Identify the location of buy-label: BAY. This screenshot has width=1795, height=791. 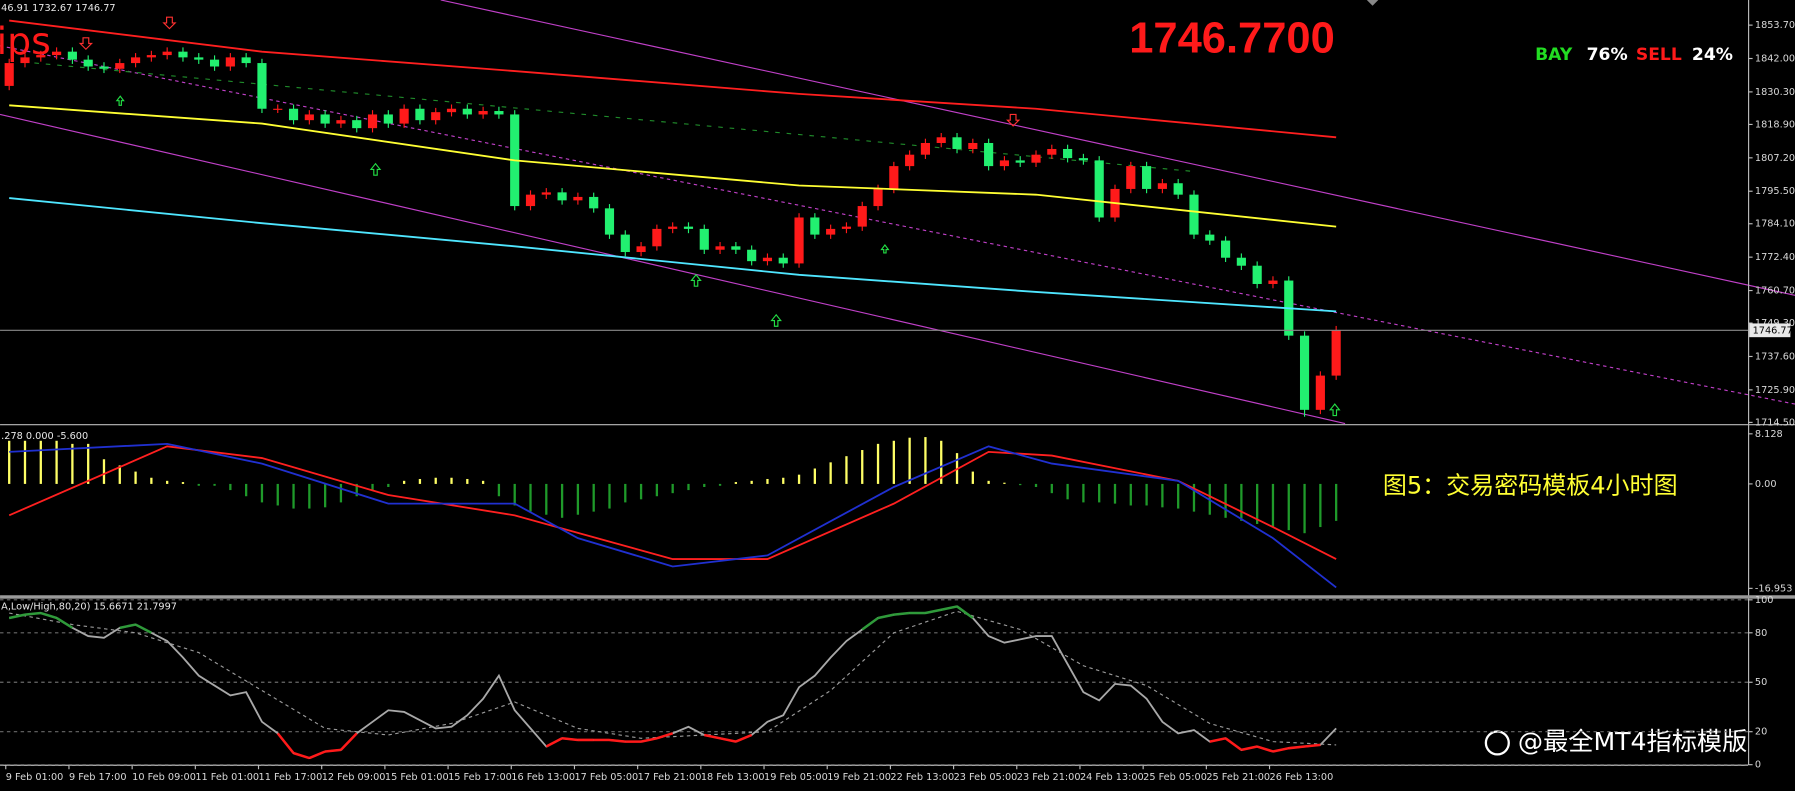
(1554, 55).